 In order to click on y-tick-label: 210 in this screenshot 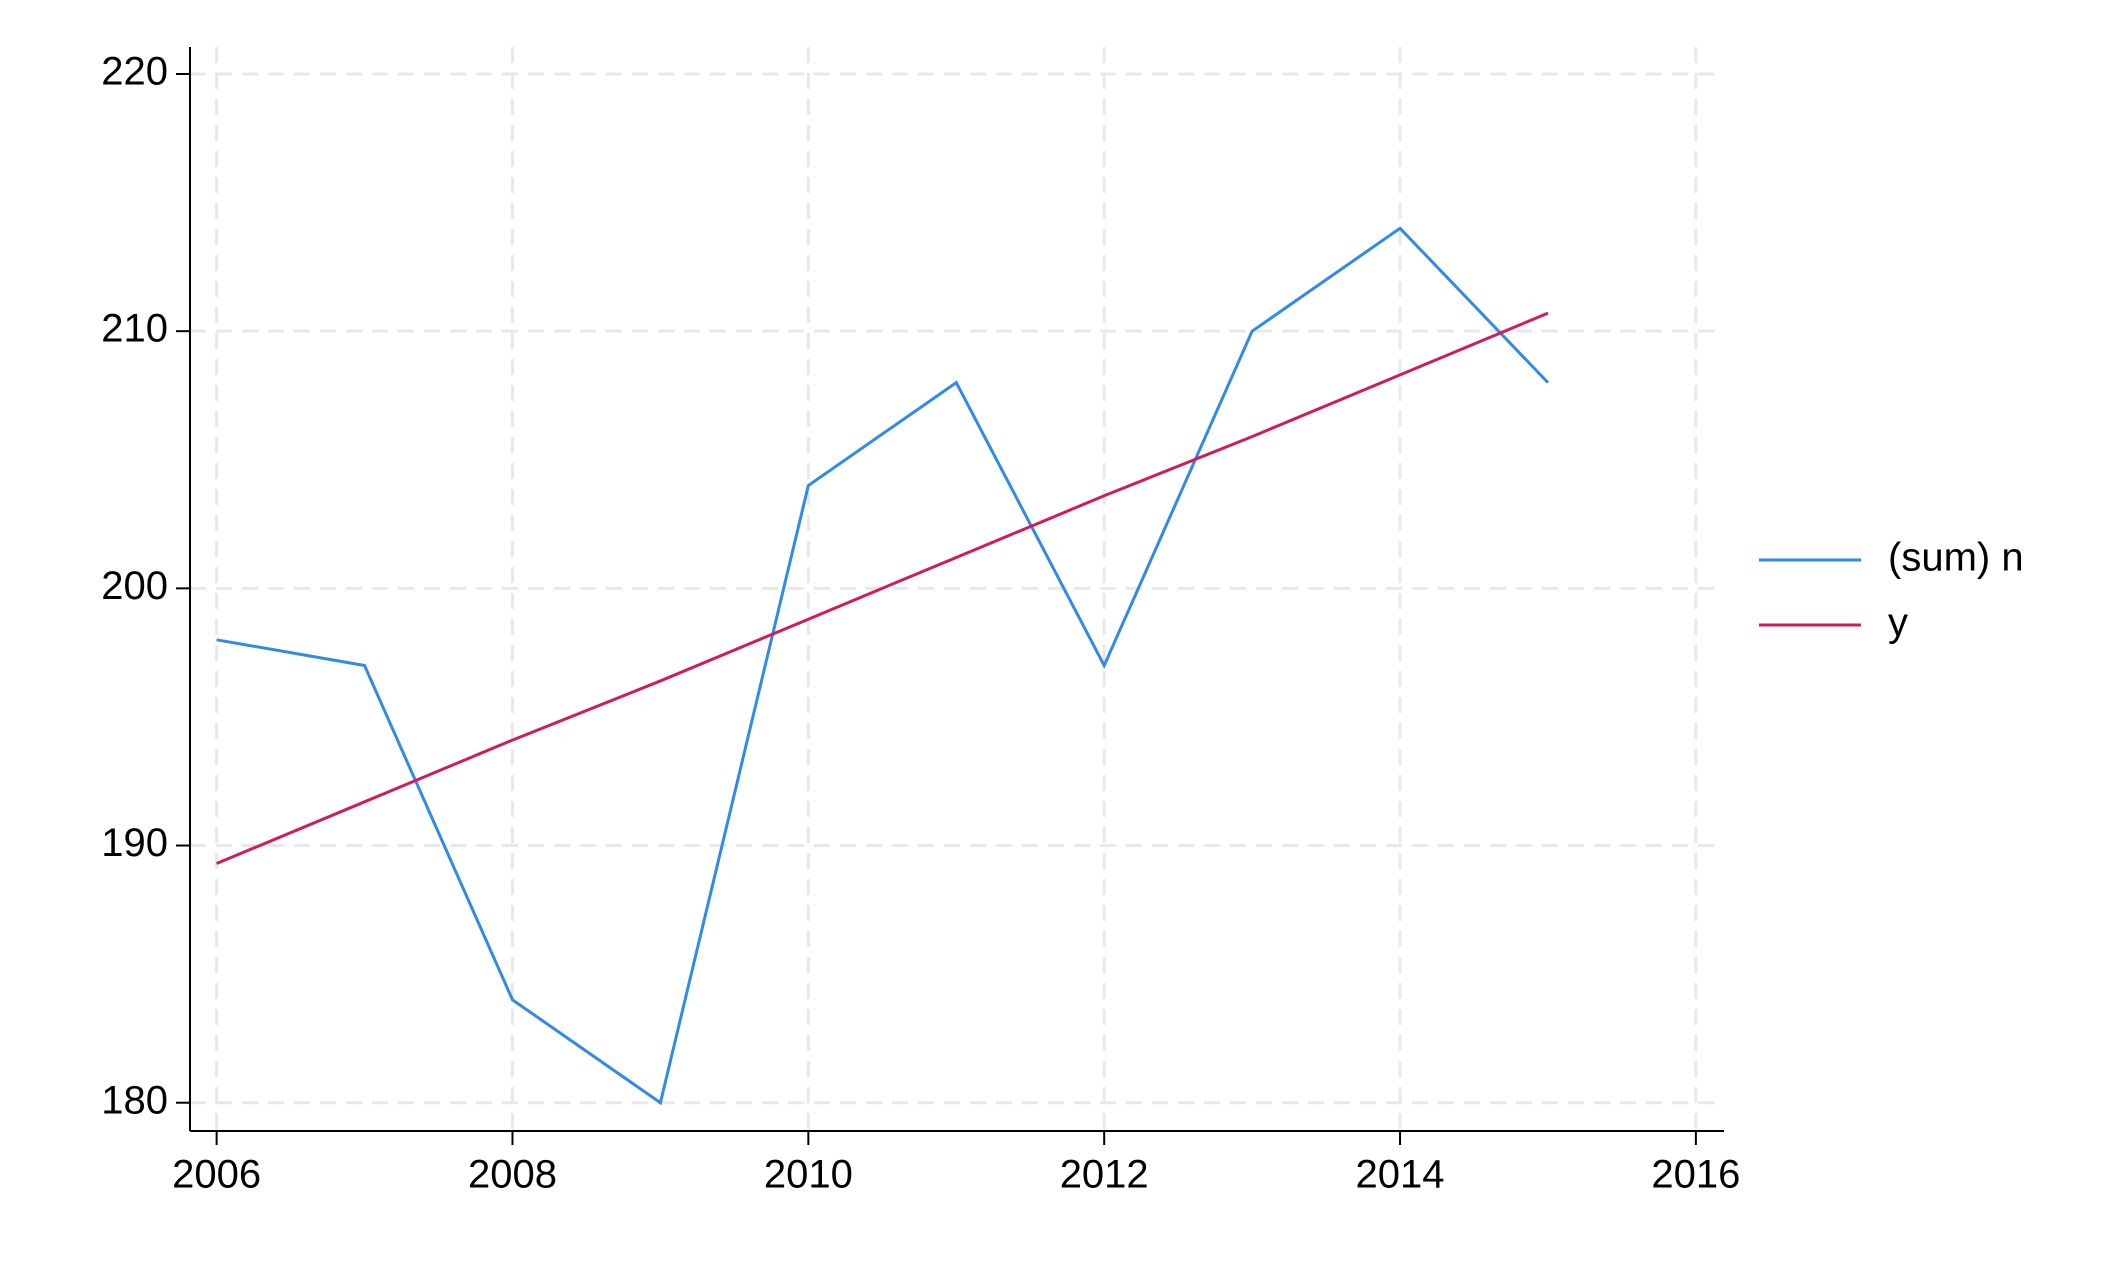, I will do `click(134, 329)`.